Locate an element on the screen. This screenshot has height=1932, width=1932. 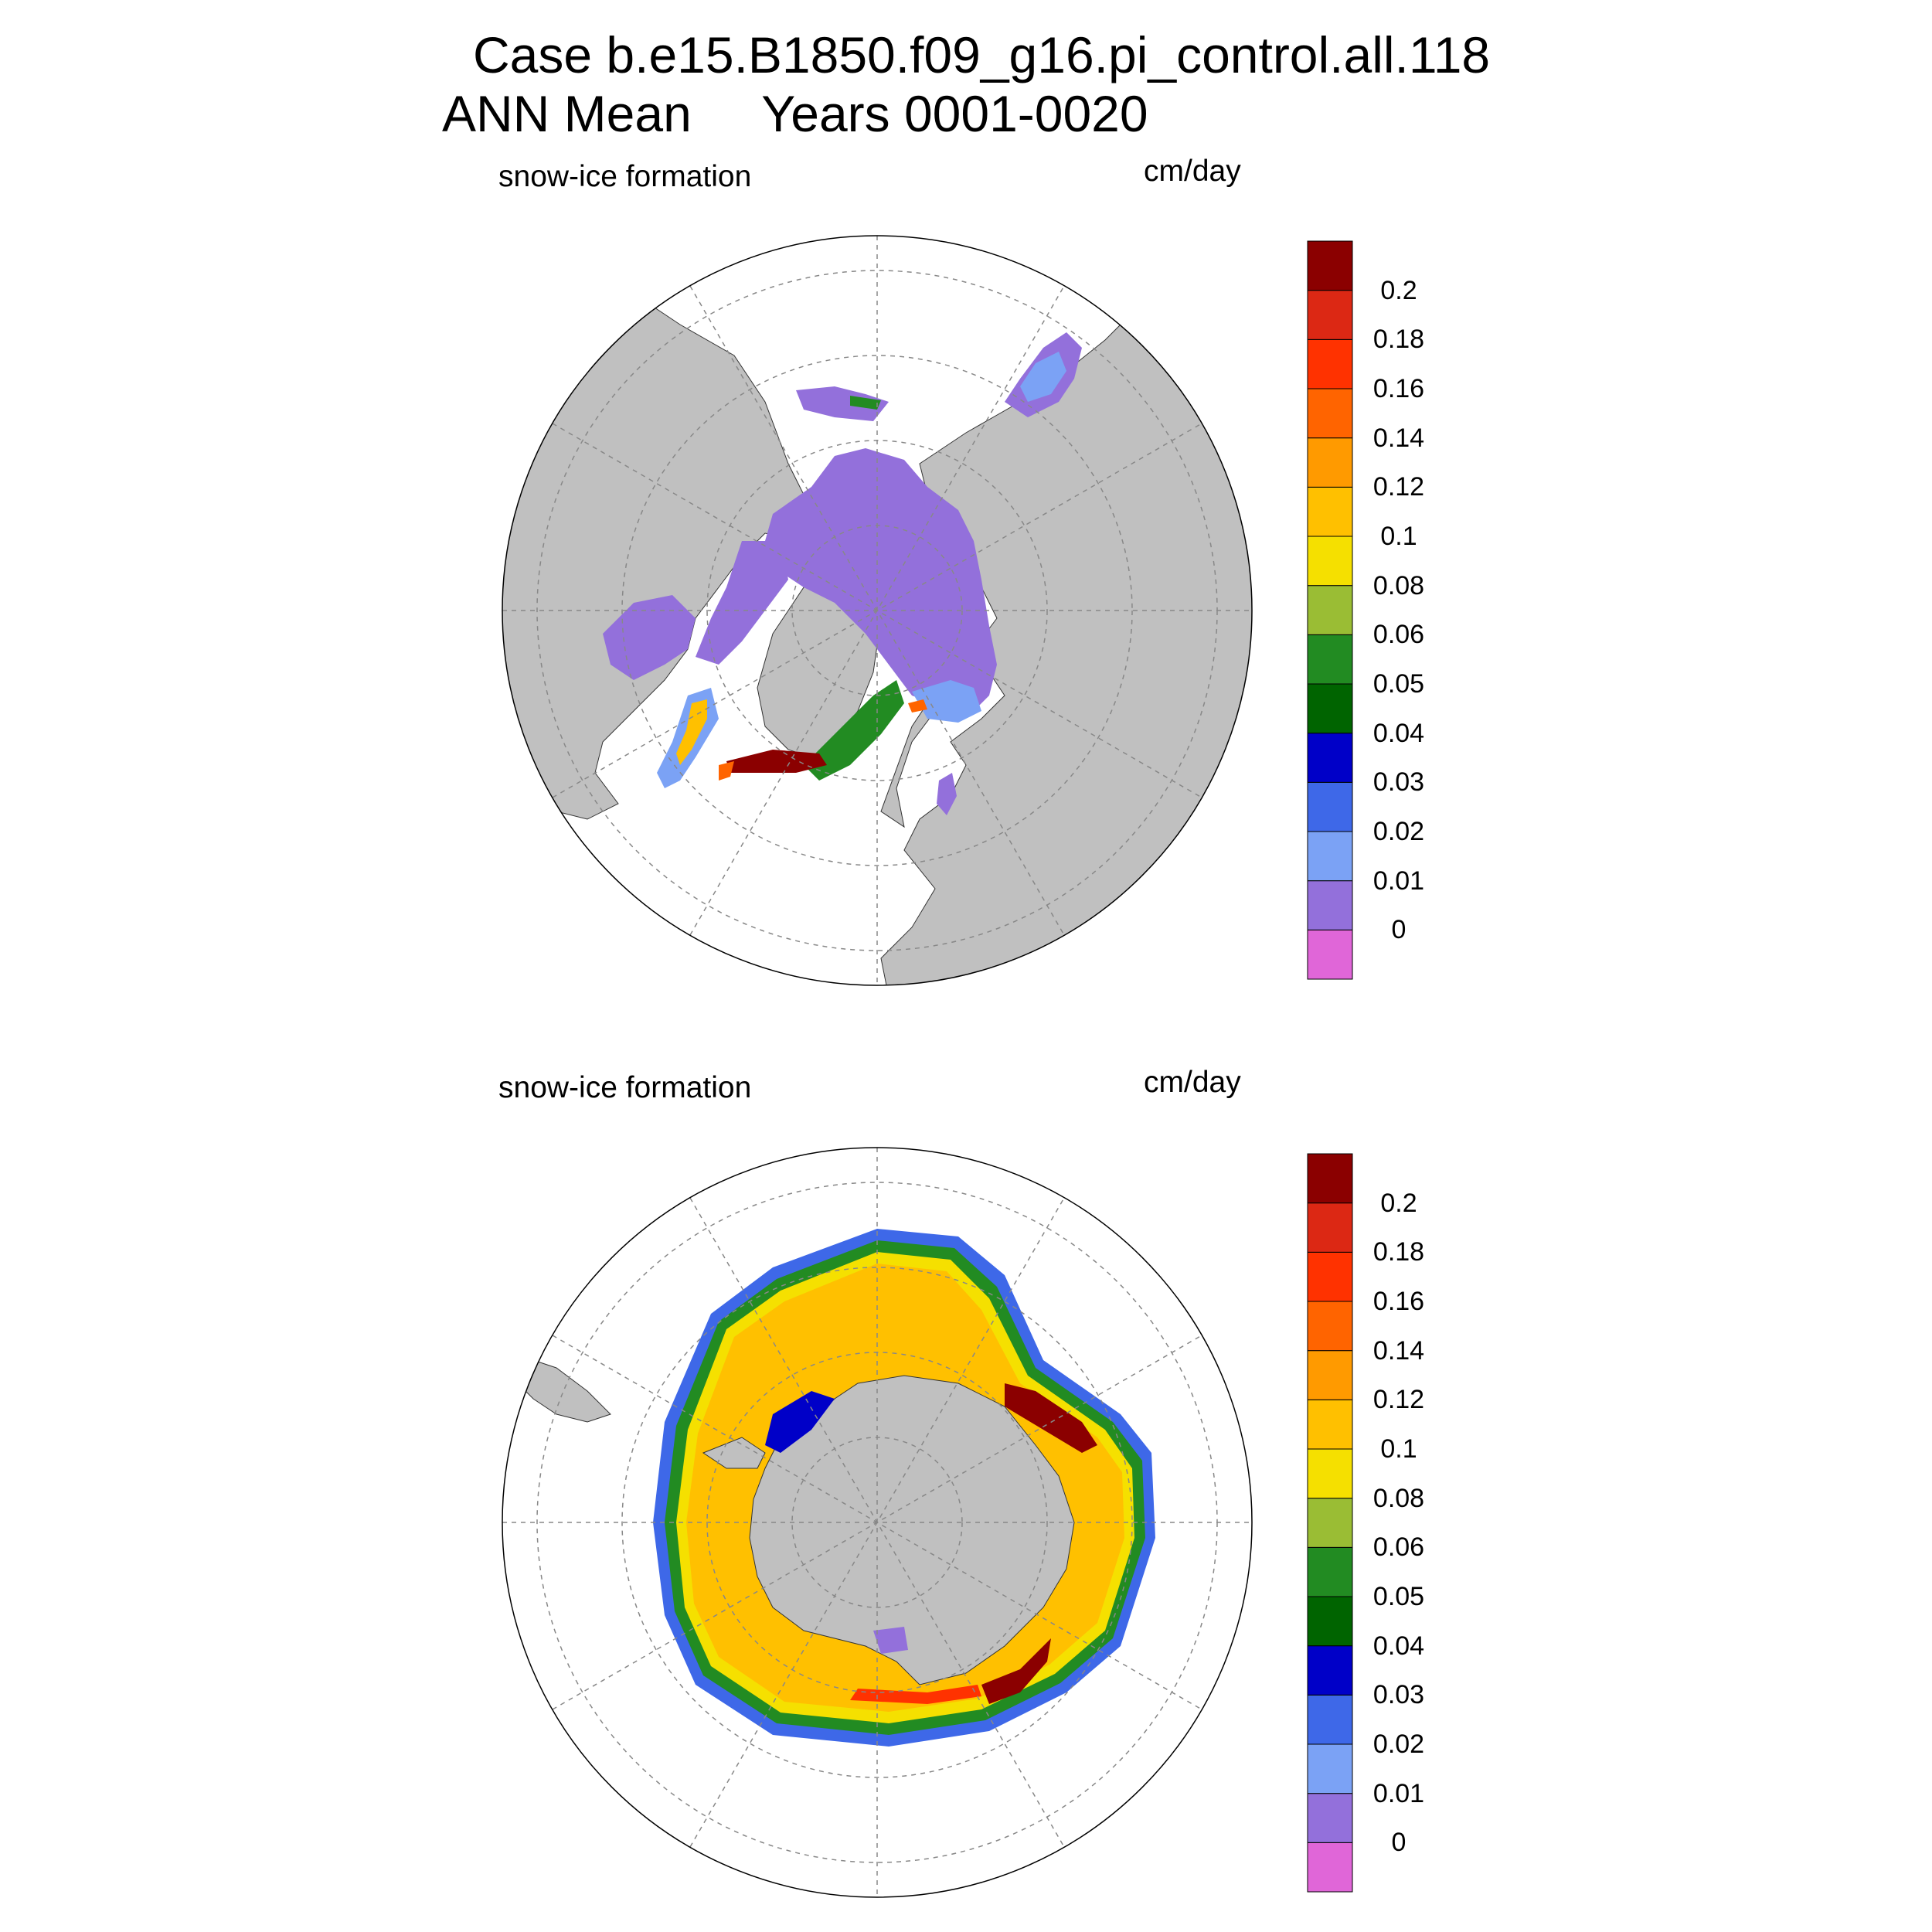
south-colorbar-tick-label: 0.06 is located at coordinates (1398, 1547).